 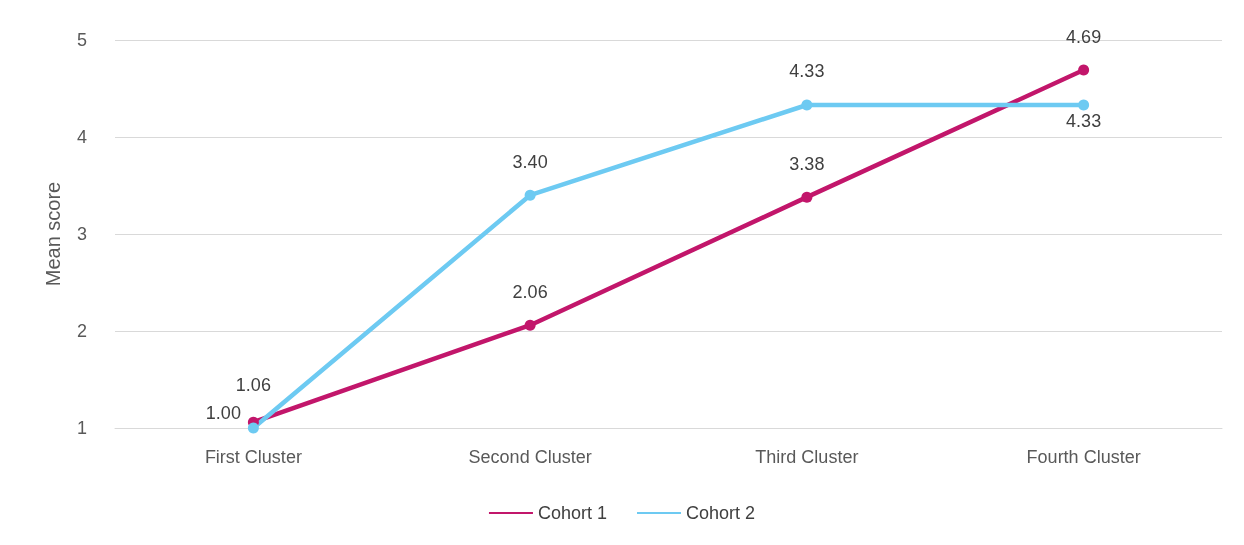 I want to click on data-label: 1.00, so click(x=223, y=412).